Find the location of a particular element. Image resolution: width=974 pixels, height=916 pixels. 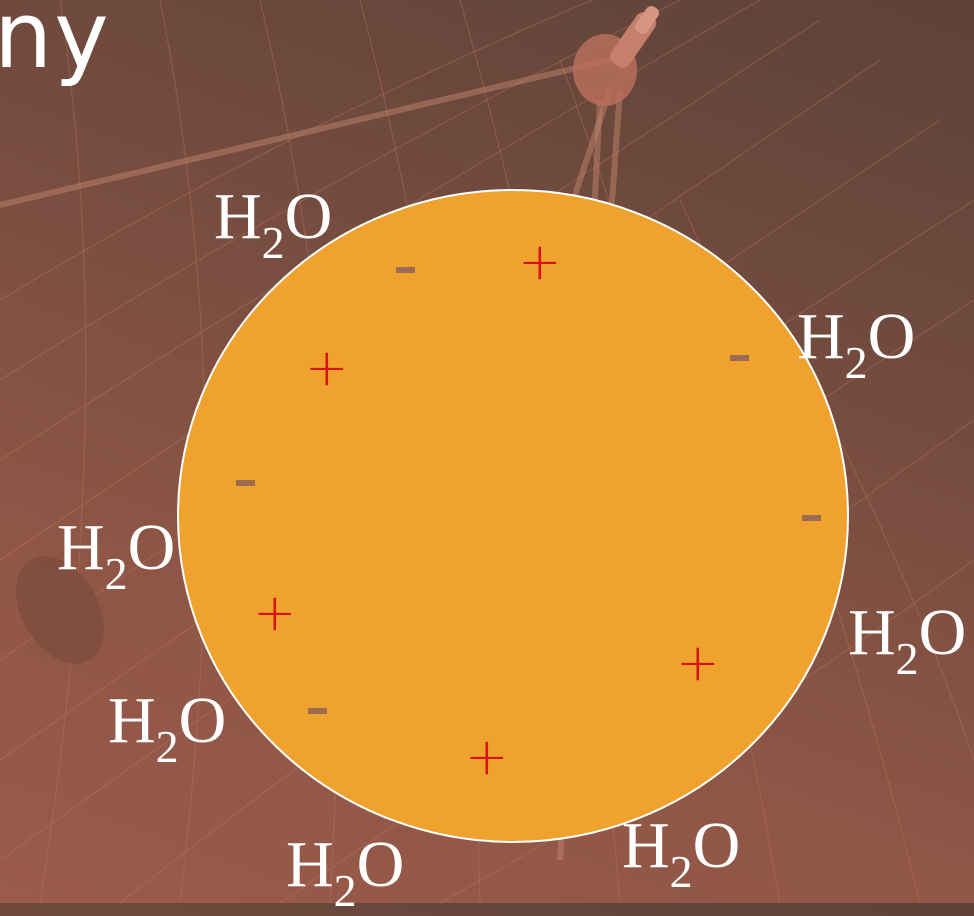

title-fragment: ny is located at coordinates (55, 44).